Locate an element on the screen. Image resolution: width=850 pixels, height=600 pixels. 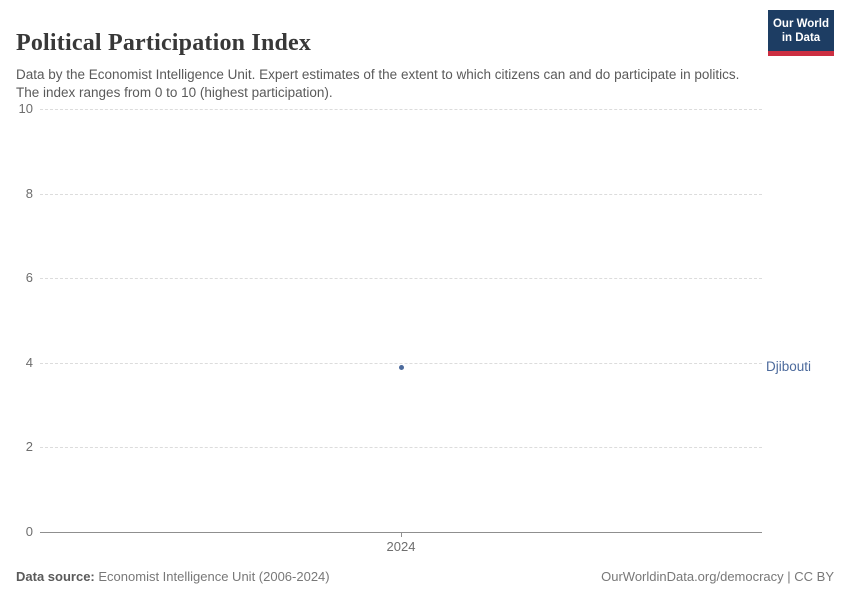
entity-label-djibouti: Djibouti is located at coordinates (789, 367).